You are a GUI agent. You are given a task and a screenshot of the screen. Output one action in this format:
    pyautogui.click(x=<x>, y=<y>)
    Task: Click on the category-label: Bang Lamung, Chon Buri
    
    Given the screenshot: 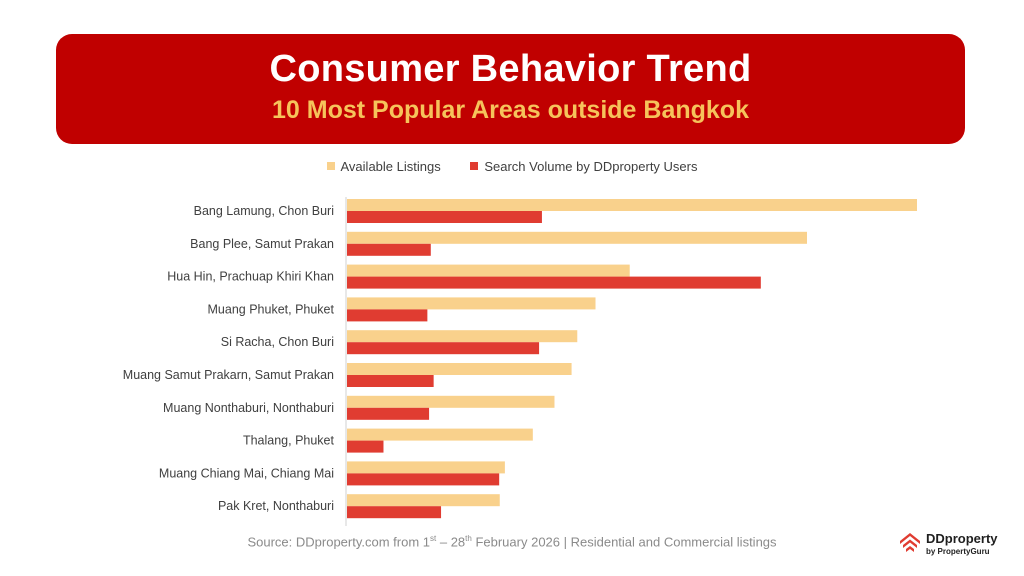 What is the action you would take?
    pyautogui.click(x=264, y=211)
    